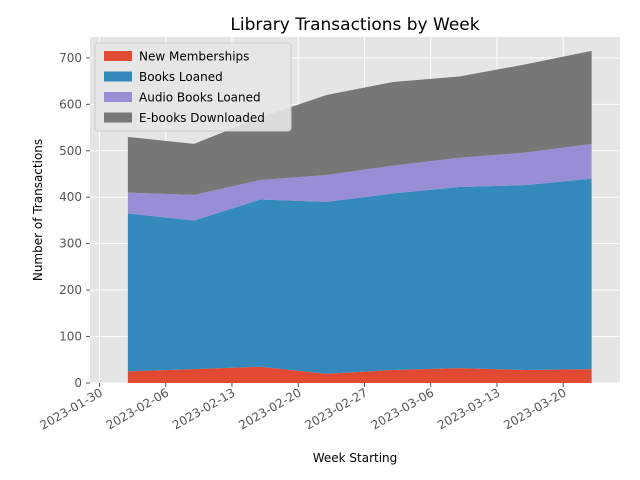 Image resolution: width=640 pixels, height=480 pixels. I want to click on x-tick-label: 2023-03-13, so click(468, 408).